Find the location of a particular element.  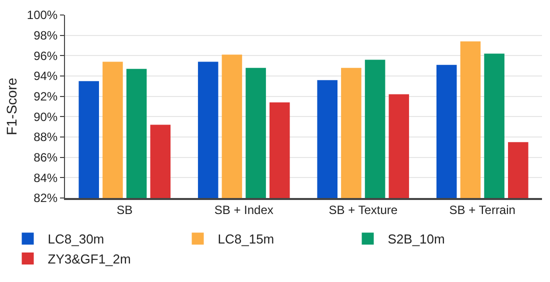

y-tick-label: 96% is located at coordinates (46, 55).